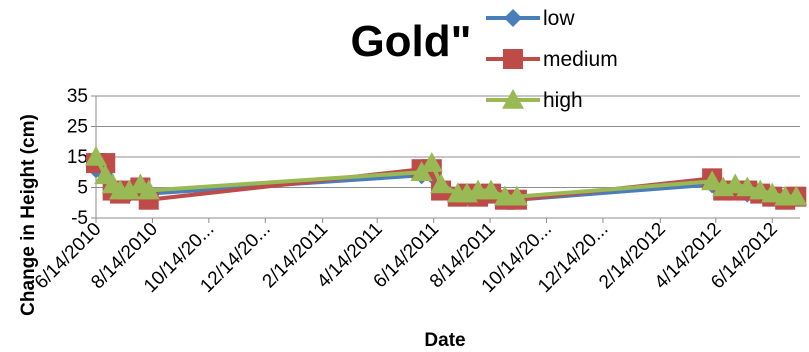  Describe the element at coordinates (513, 59) in the screenshot. I see `legend-marker-medium` at that location.